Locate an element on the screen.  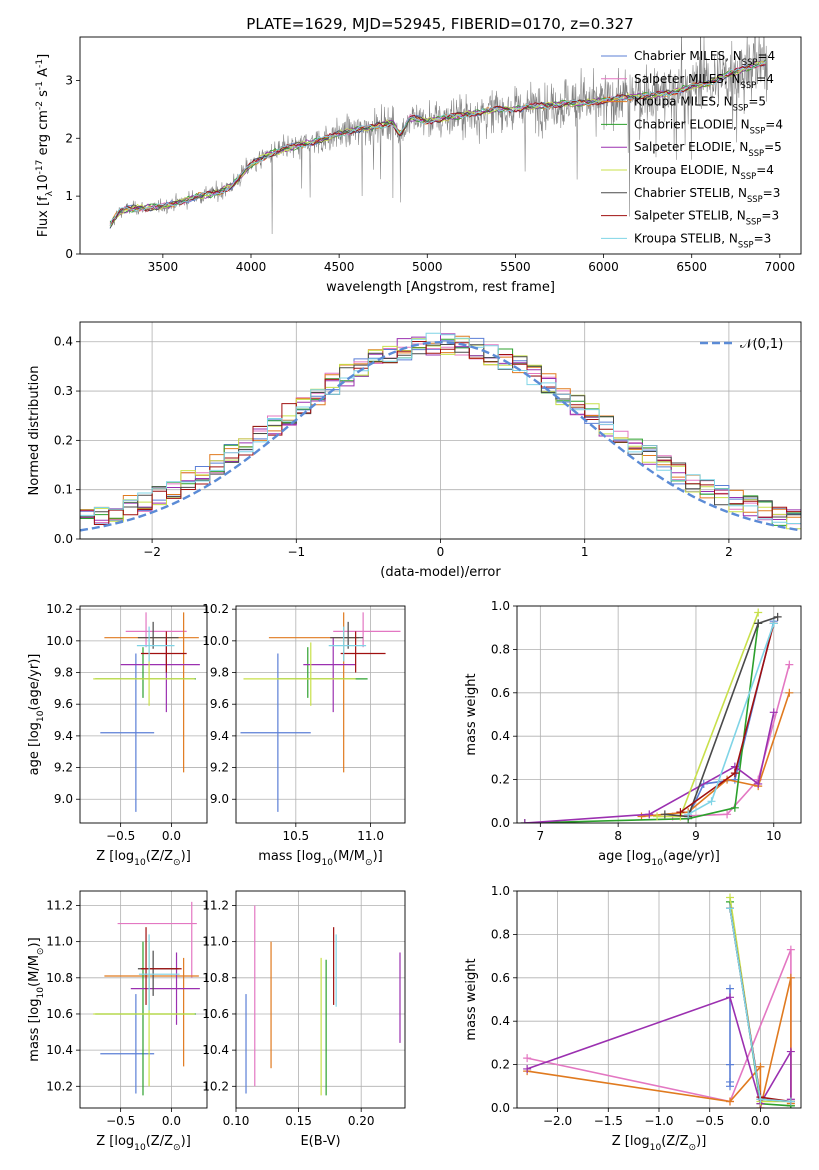
legend-label: Kroupa MILES, NSSP=5 is located at coordinates (700, 104).